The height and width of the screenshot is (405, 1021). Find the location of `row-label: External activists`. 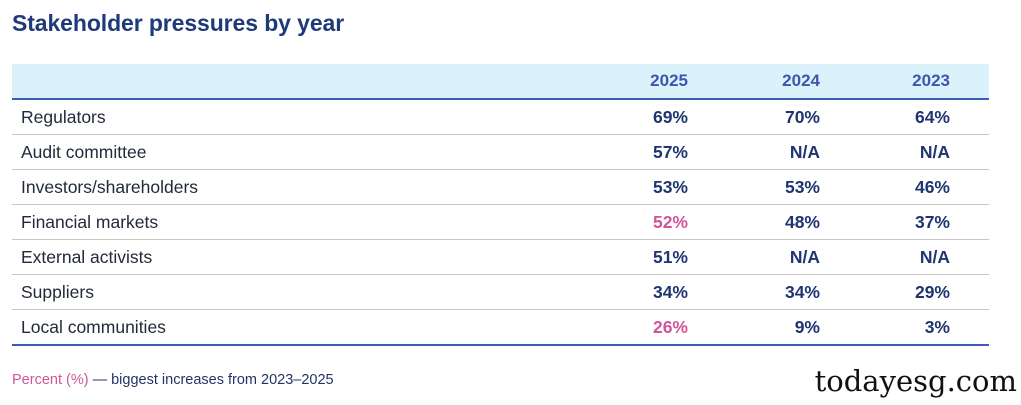

row-label: External activists is located at coordinates (87, 257).